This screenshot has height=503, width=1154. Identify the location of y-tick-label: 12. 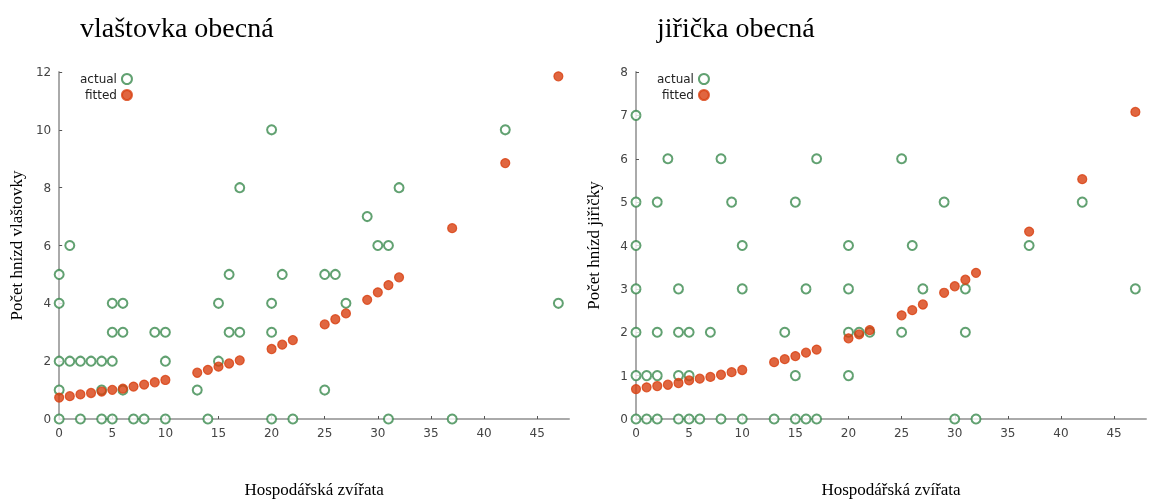
(43, 72).